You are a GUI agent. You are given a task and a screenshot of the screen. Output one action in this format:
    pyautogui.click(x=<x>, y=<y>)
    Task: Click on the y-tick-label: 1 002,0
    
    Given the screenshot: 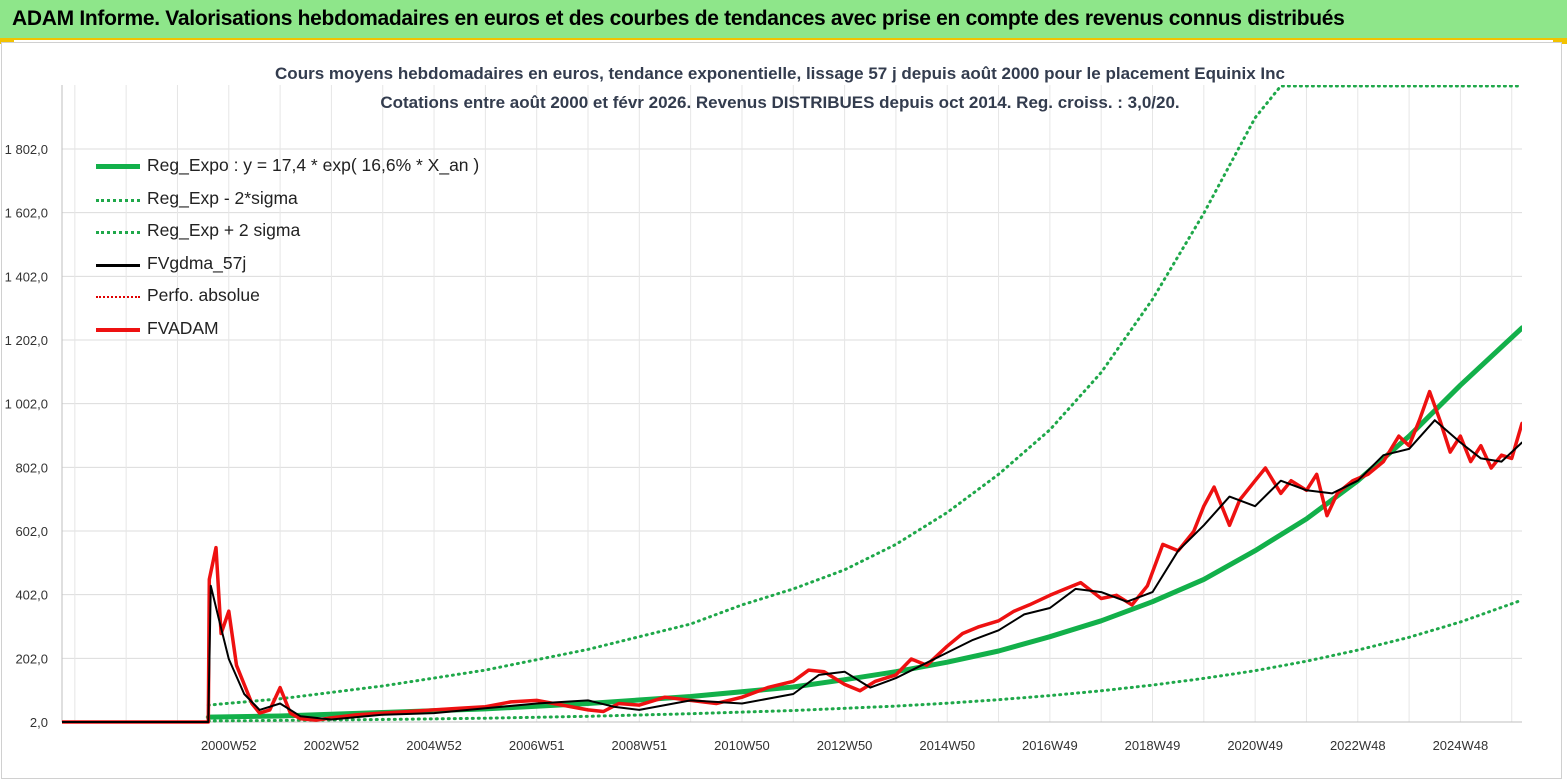 What is the action you would take?
    pyautogui.click(x=26, y=404)
    